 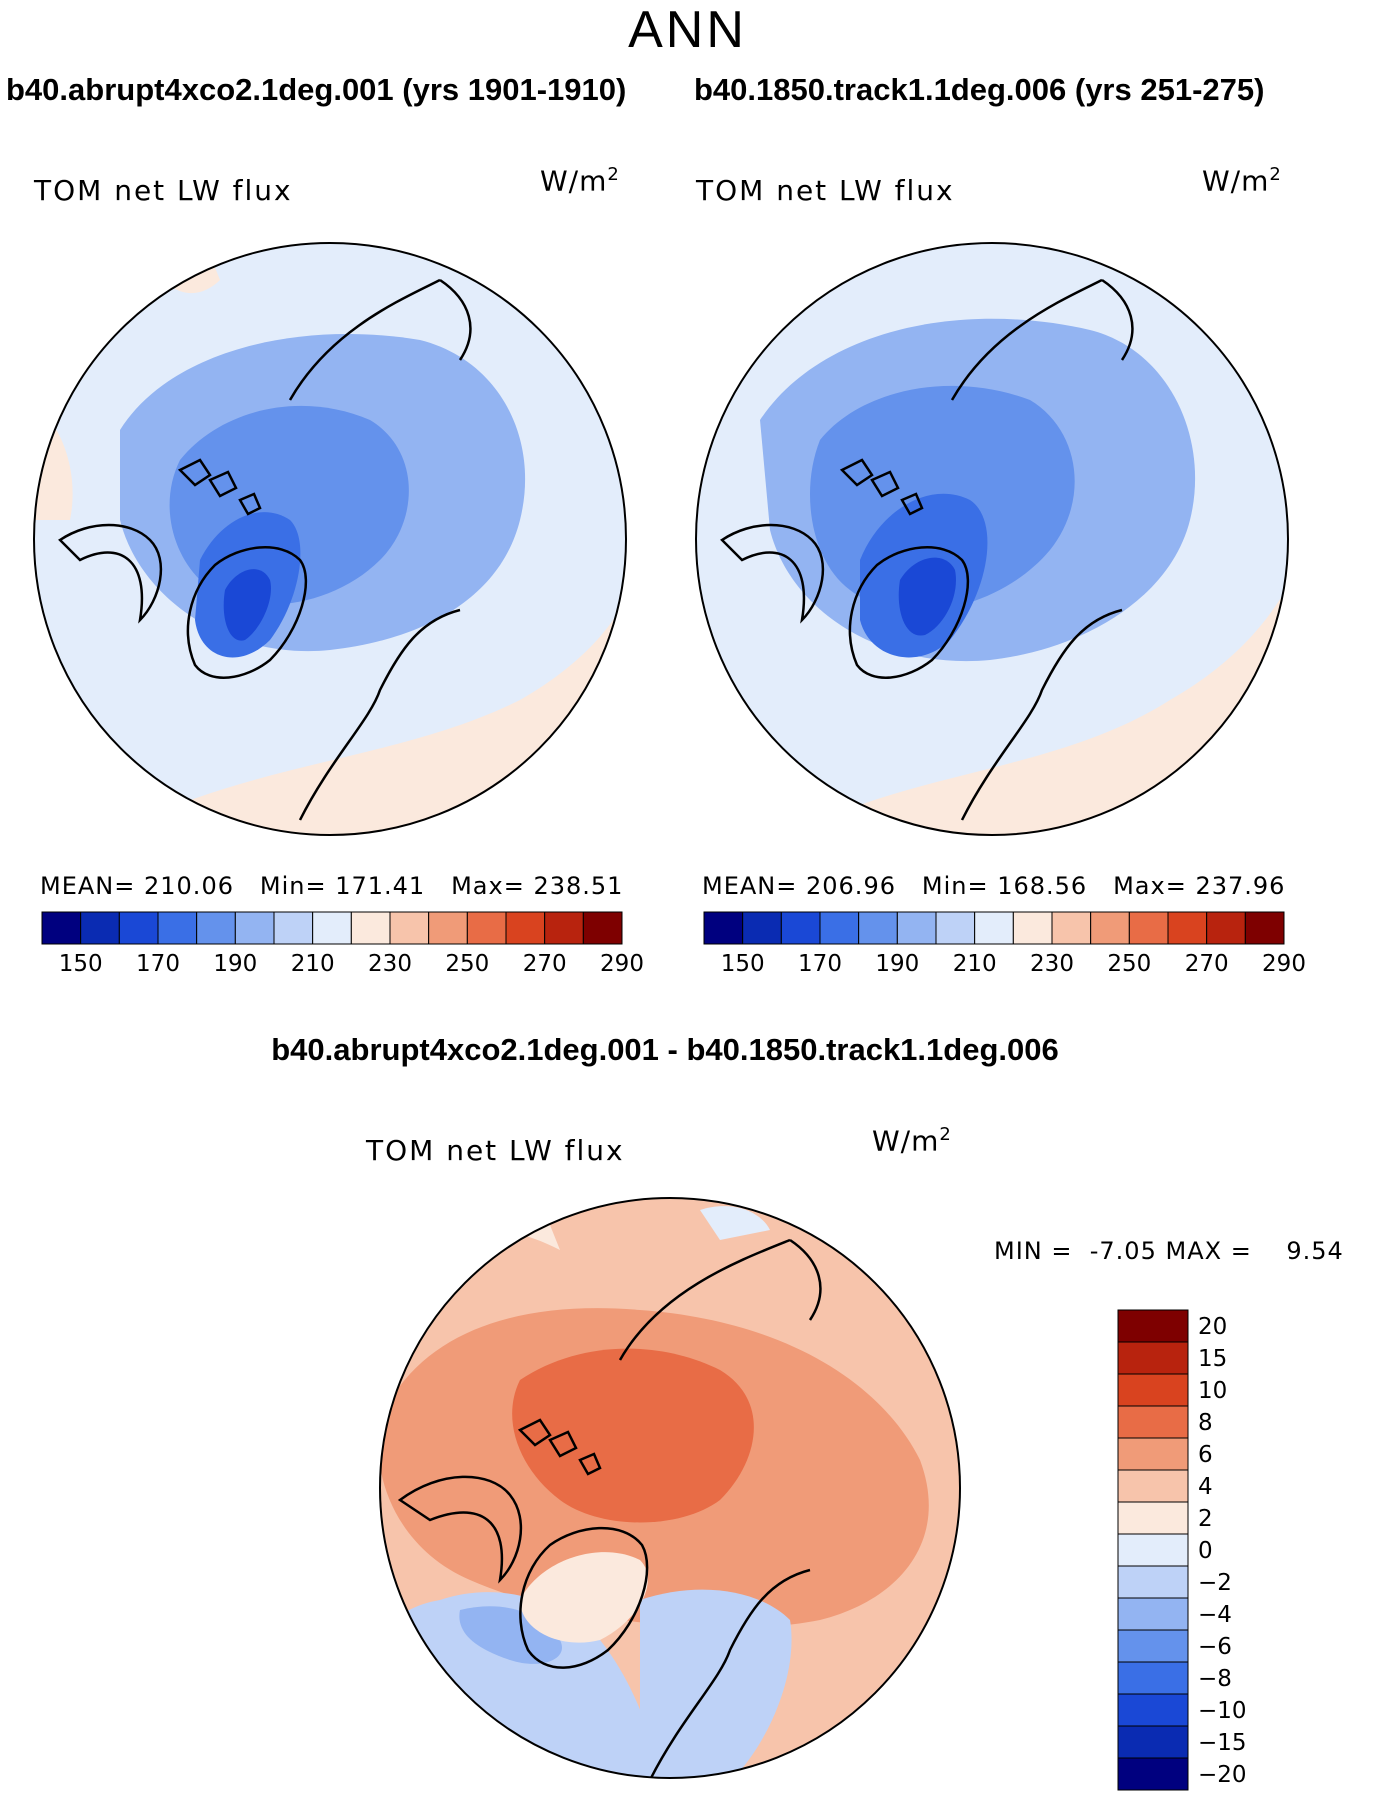 What do you see at coordinates (559, 1447) in the screenshot?
I see `diff-coast-archipelago` at bounding box center [559, 1447].